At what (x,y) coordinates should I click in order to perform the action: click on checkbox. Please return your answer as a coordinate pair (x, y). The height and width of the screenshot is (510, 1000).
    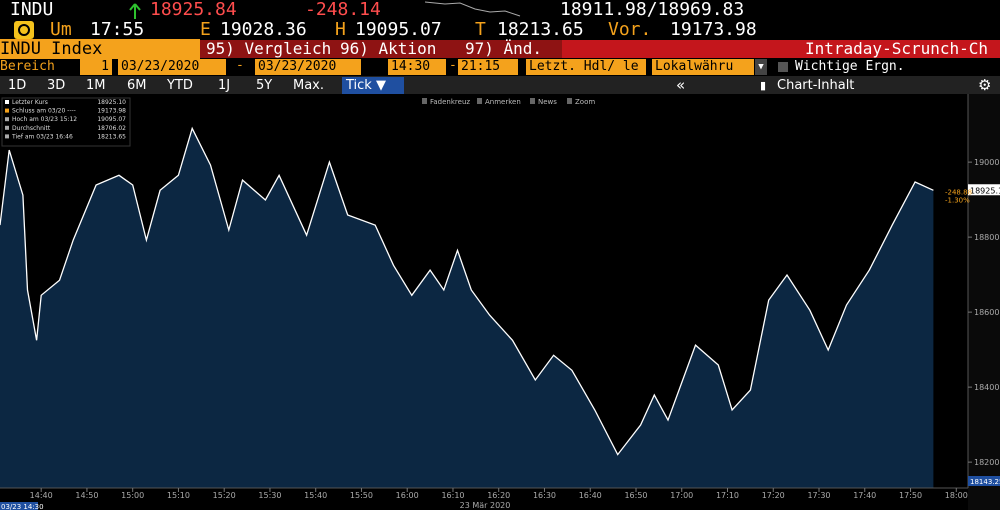
    Looking at the image, I should click on (783, 67).